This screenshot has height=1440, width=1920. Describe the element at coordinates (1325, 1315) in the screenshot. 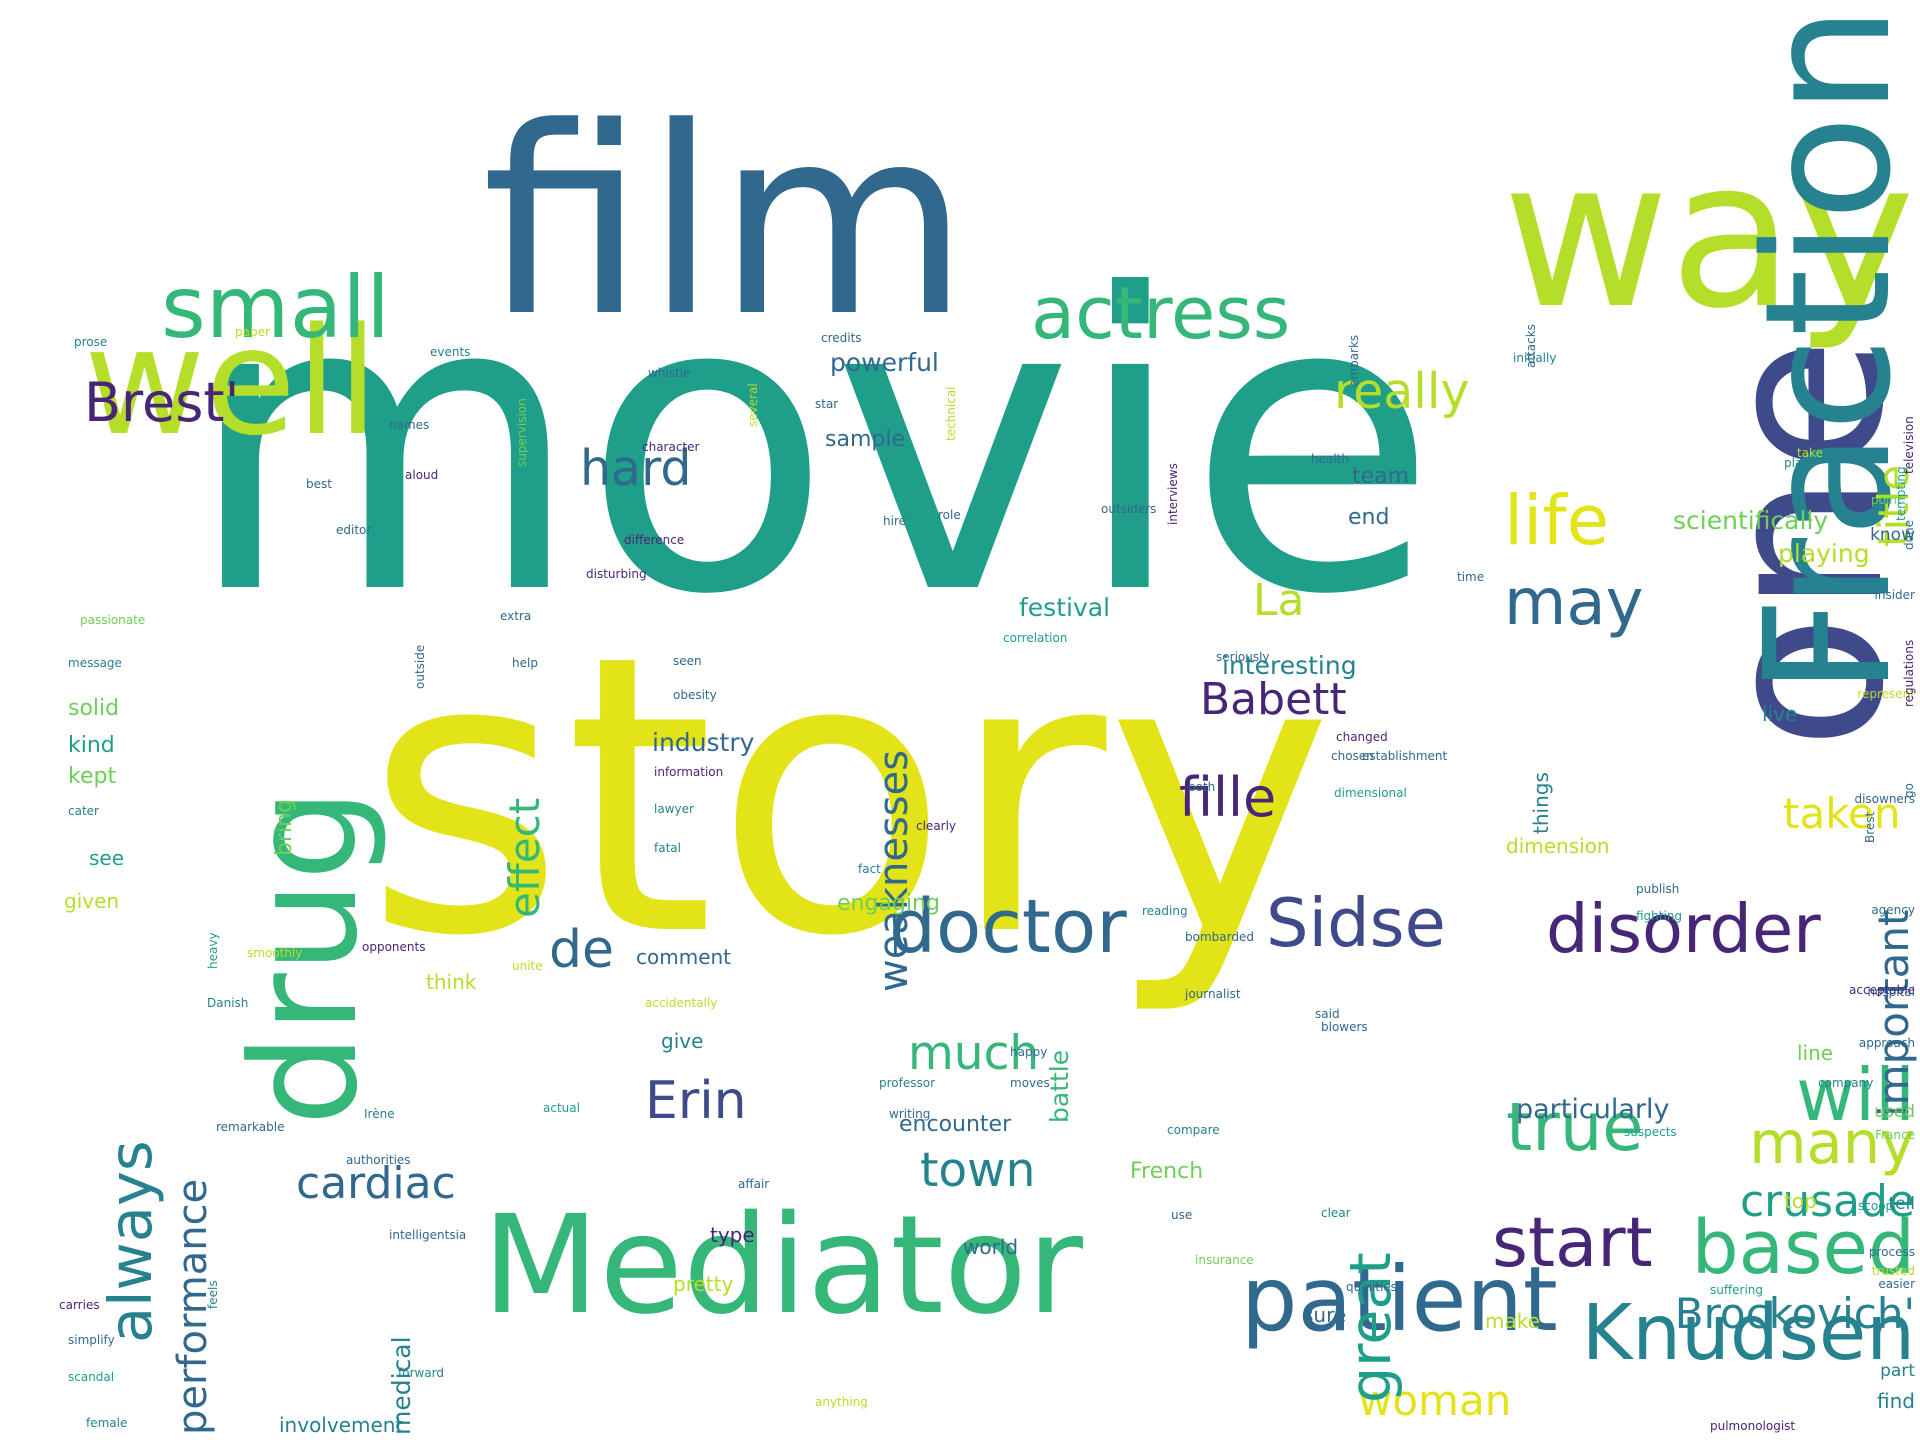

I see `word-sure: sure` at that location.